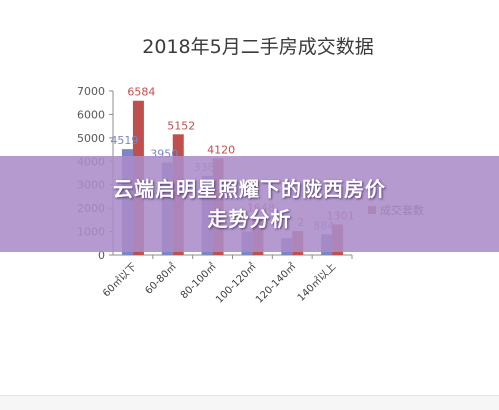  Describe the element at coordinates (275, 283) in the screenshot. I see `x-tick-label: 120-140㎡` at that location.